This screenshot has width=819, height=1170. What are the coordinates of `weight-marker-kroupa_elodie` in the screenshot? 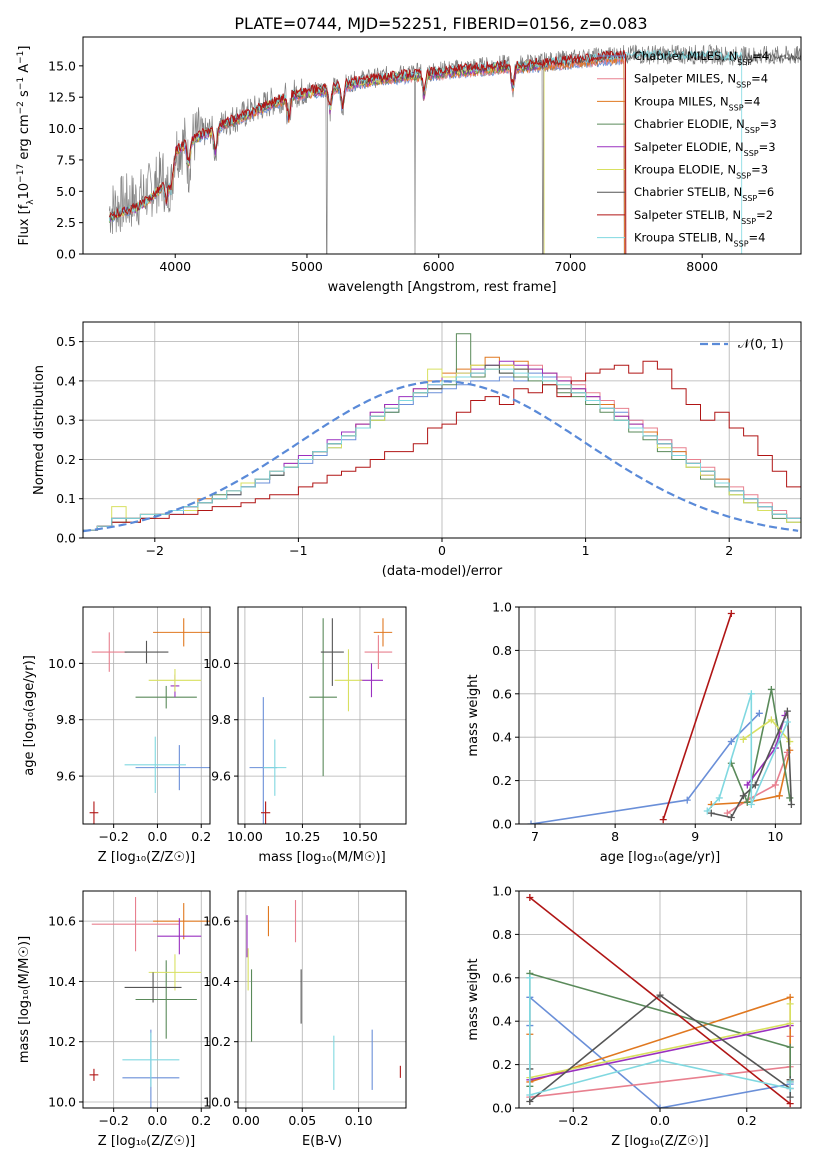 It's located at (790, 742).